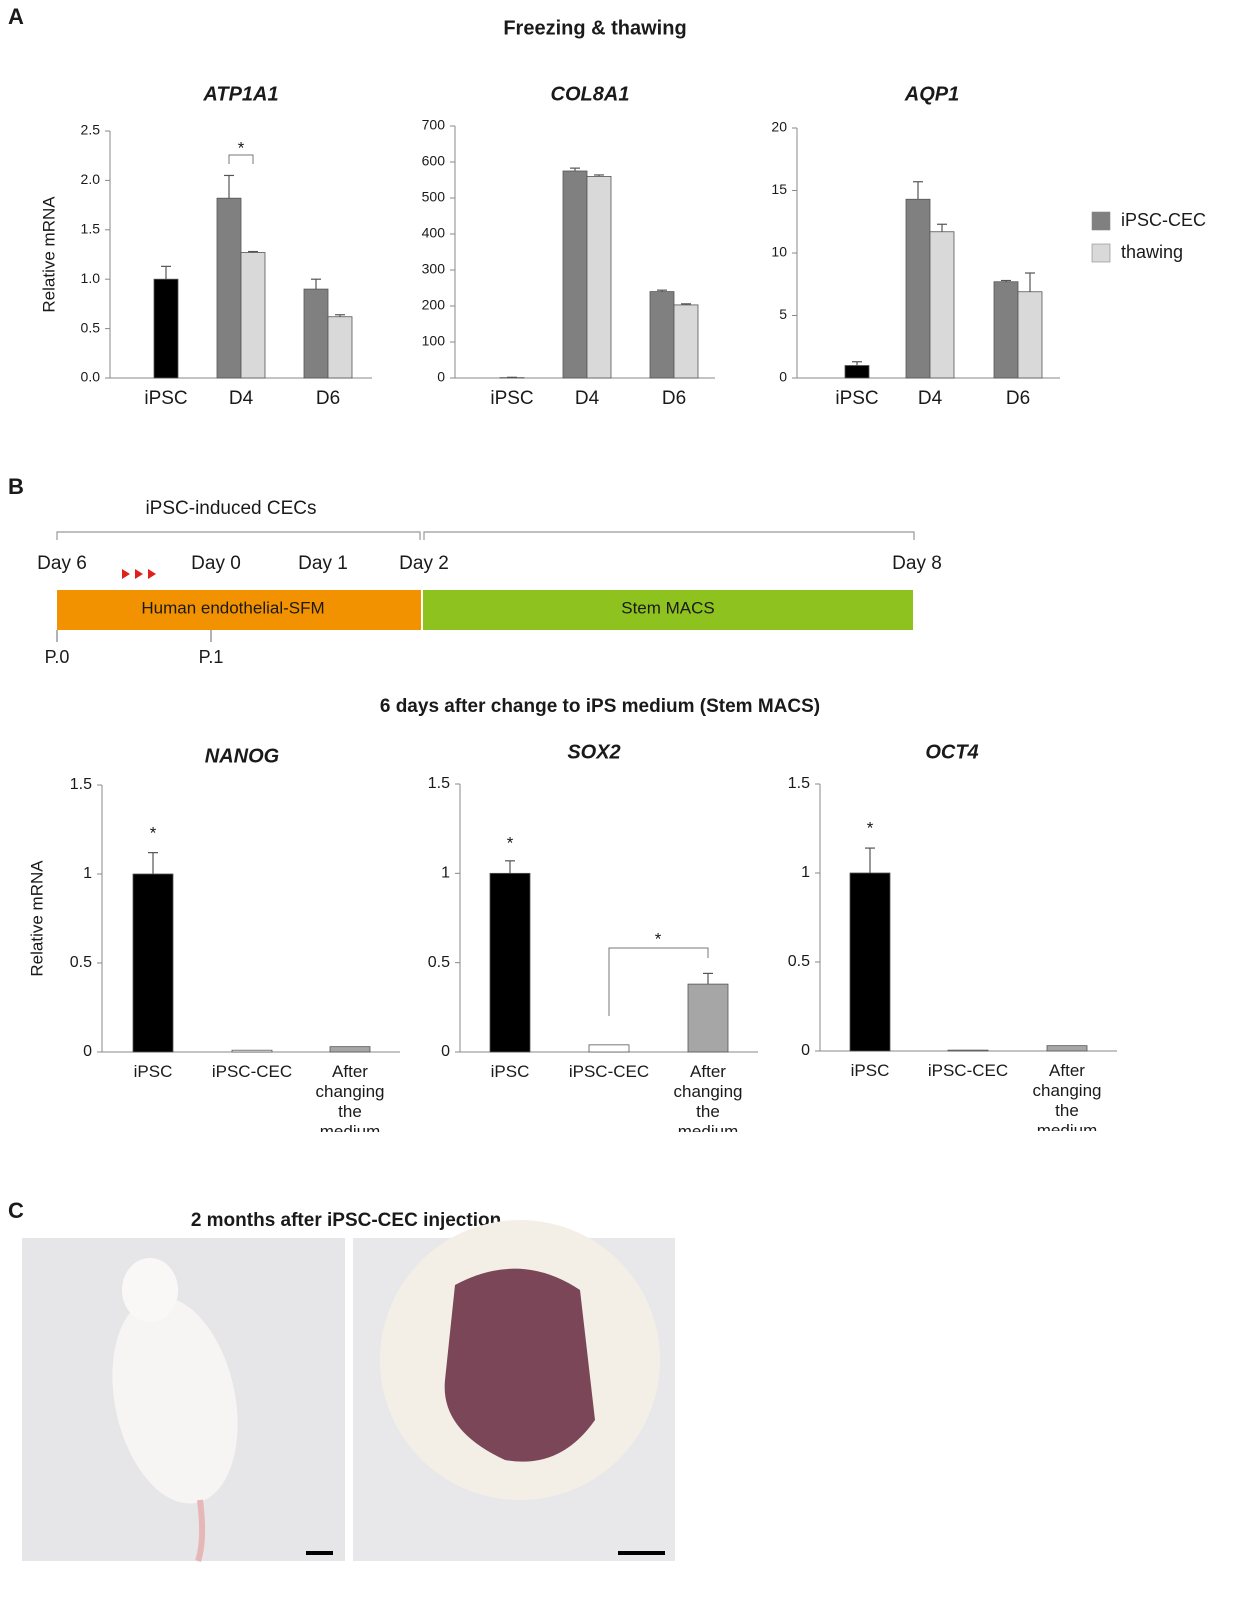 The width and height of the screenshot is (1246, 1611). What do you see at coordinates (434, 233) in the screenshot?
I see `y-tick-label: 400` at bounding box center [434, 233].